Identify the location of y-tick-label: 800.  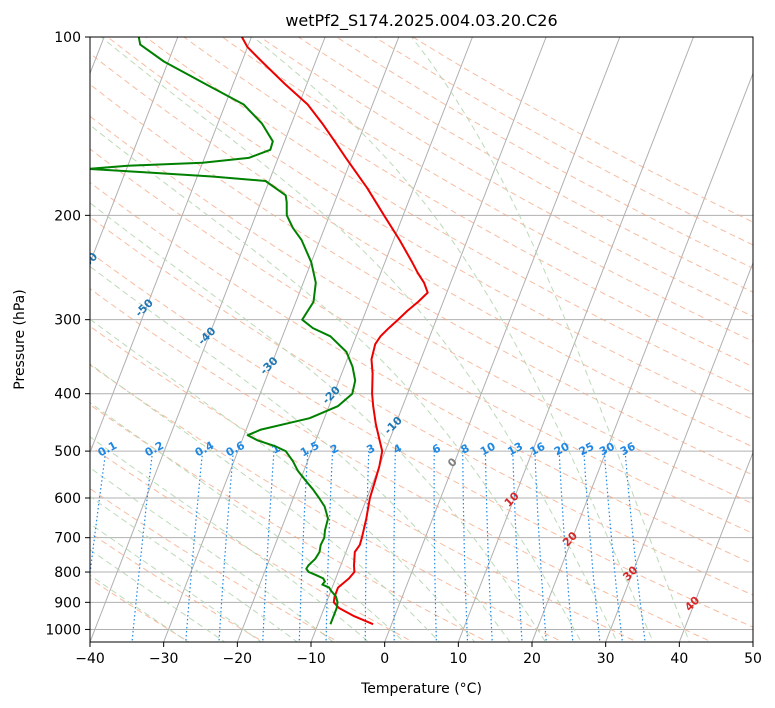
(67, 573).